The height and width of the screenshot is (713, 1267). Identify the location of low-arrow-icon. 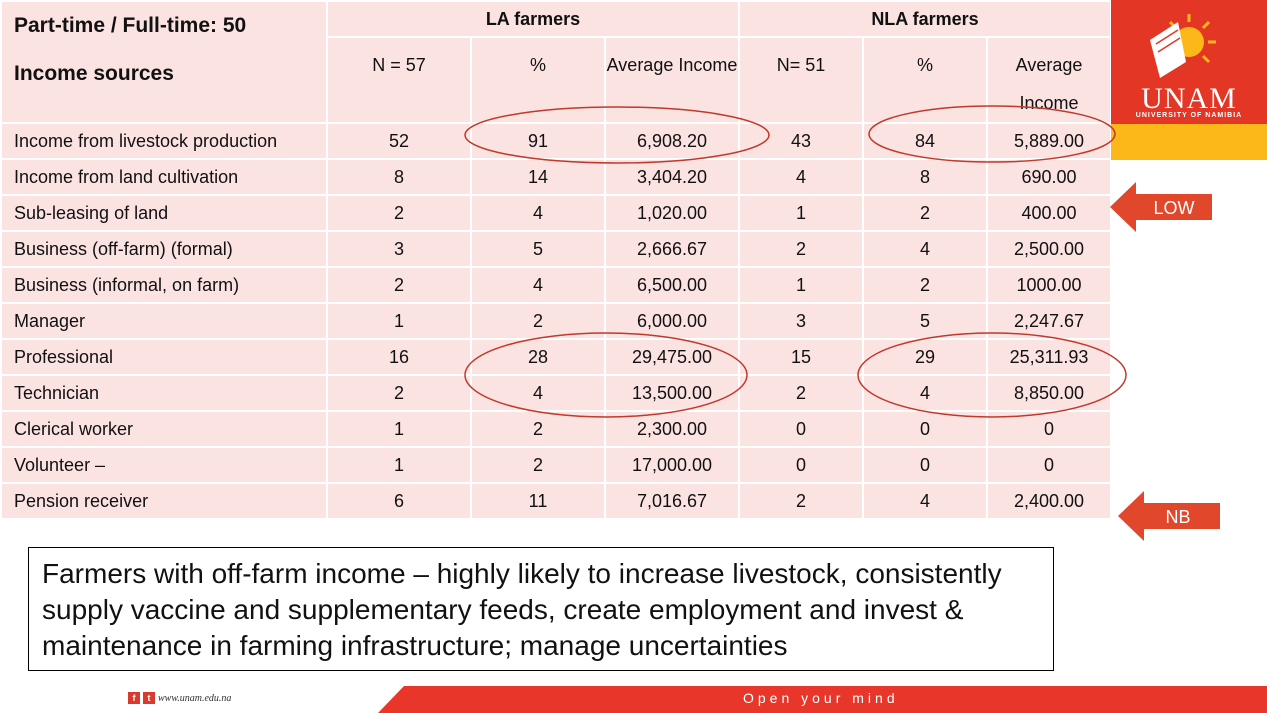
(1161, 207).